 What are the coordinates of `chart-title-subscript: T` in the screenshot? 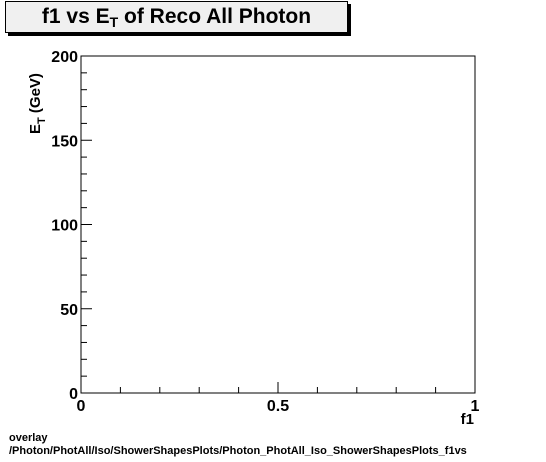 It's located at (114, 22).